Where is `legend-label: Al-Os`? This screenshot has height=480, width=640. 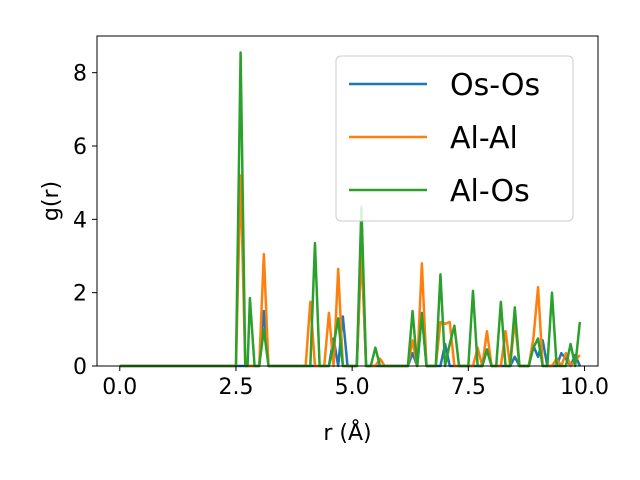 legend-label: Al-Os is located at coordinates (490, 191).